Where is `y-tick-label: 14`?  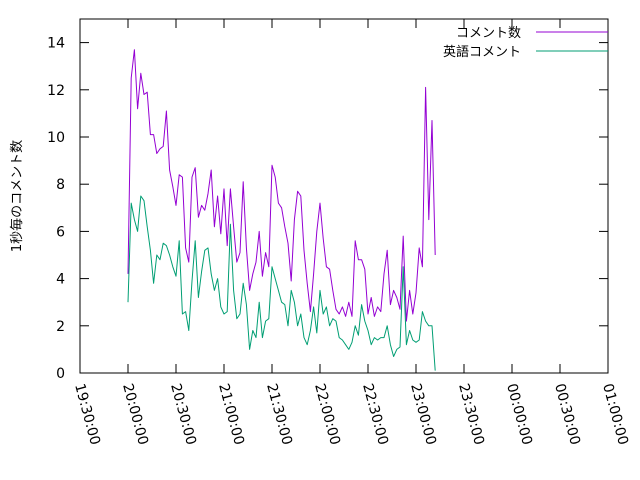 y-tick-label: 14 is located at coordinates (56, 44).